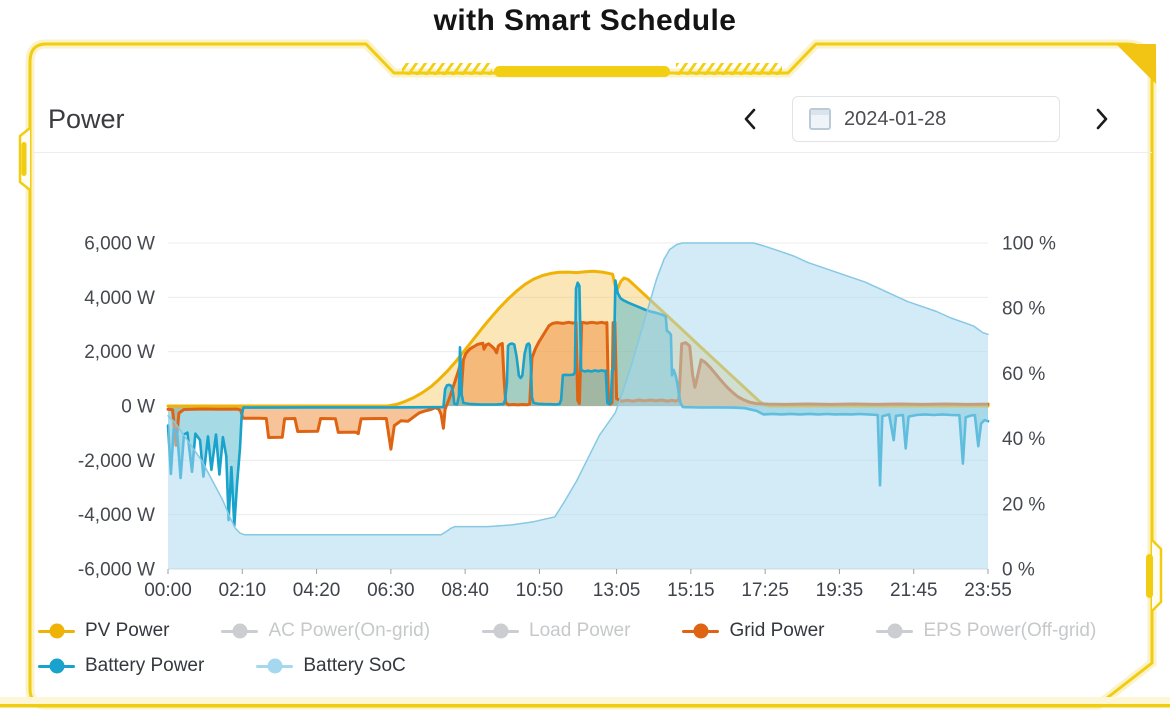 This screenshot has height=722, width=1170. What do you see at coordinates (895, 118) in the screenshot?
I see `date-value: 2024-01-28` at bounding box center [895, 118].